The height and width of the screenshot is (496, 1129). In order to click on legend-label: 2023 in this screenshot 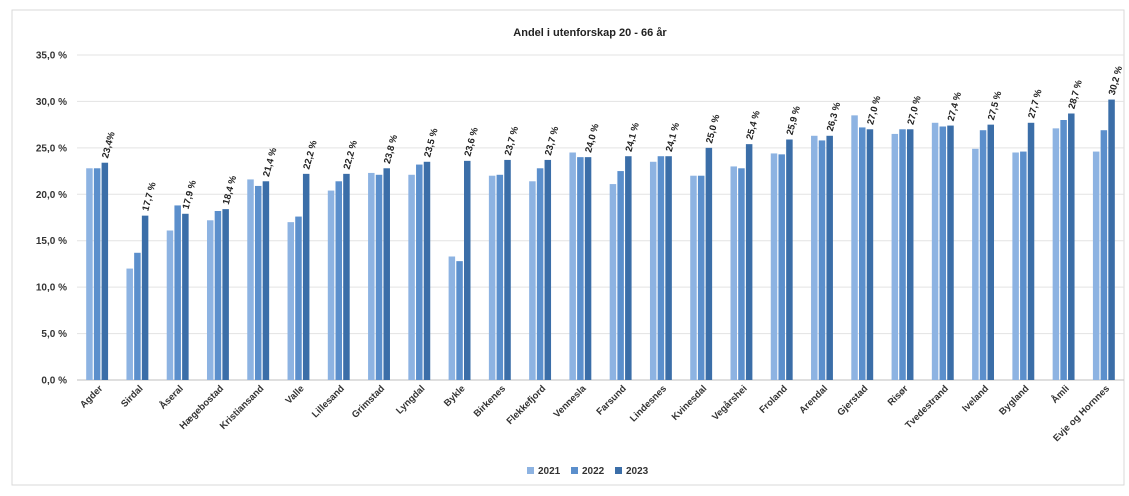, I will do `click(637, 471)`.